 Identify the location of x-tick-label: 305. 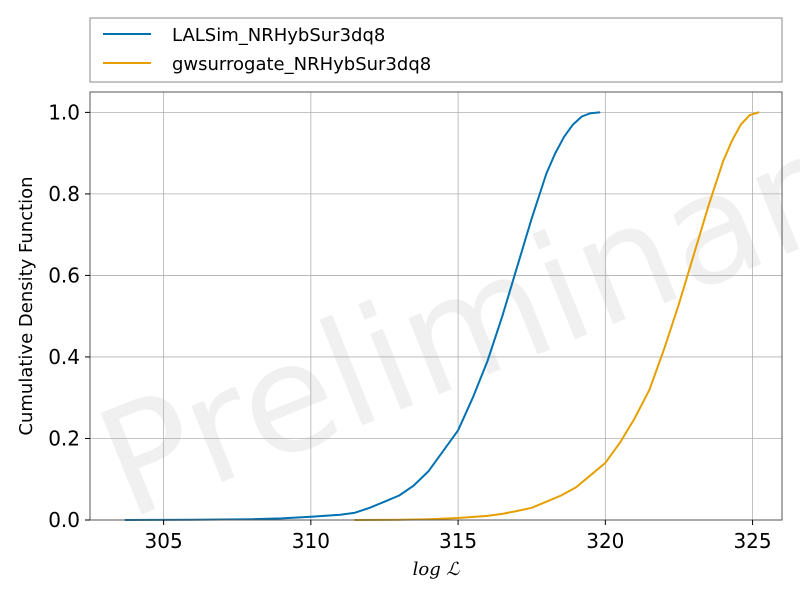
(164, 541).